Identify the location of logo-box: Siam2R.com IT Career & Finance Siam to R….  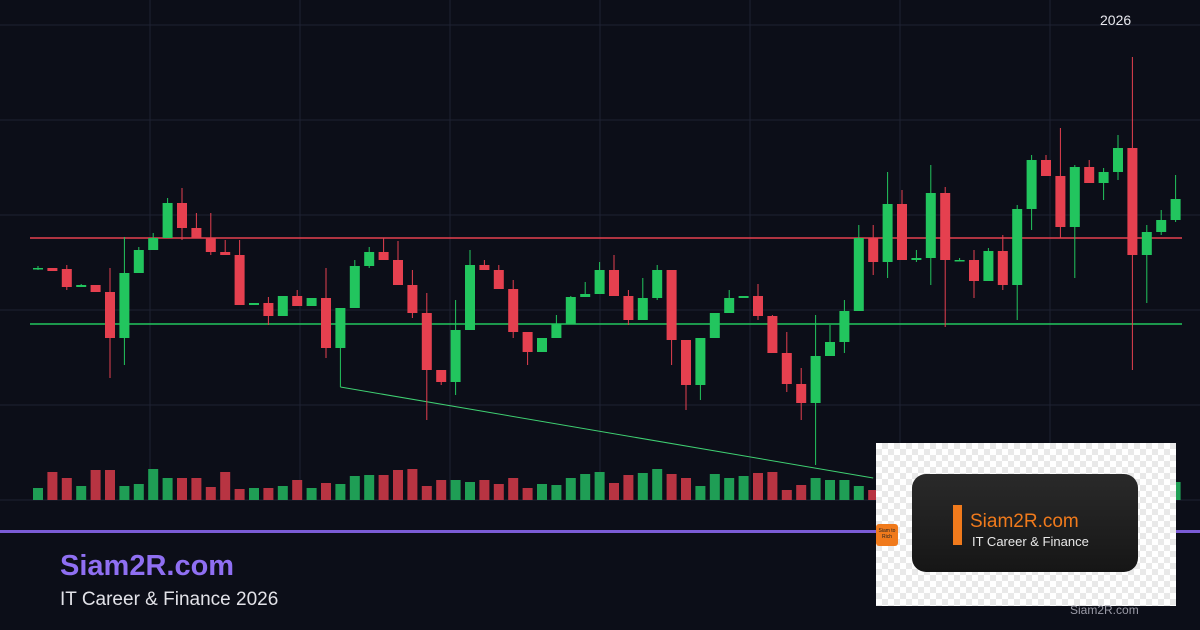
(1026, 524).